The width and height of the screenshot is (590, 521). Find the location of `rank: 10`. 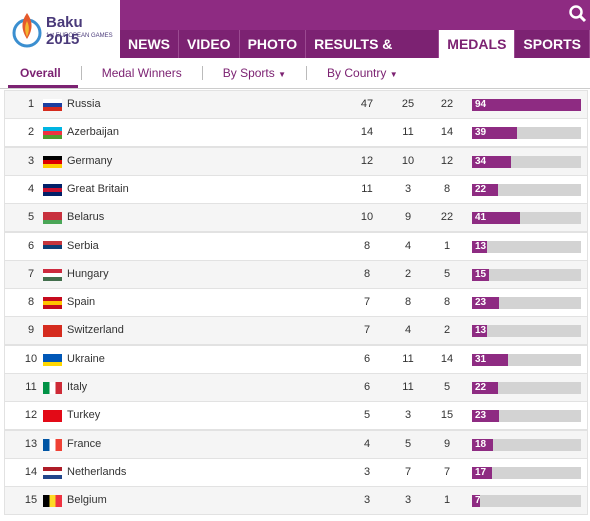

rank: 10 is located at coordinates (31, 358).